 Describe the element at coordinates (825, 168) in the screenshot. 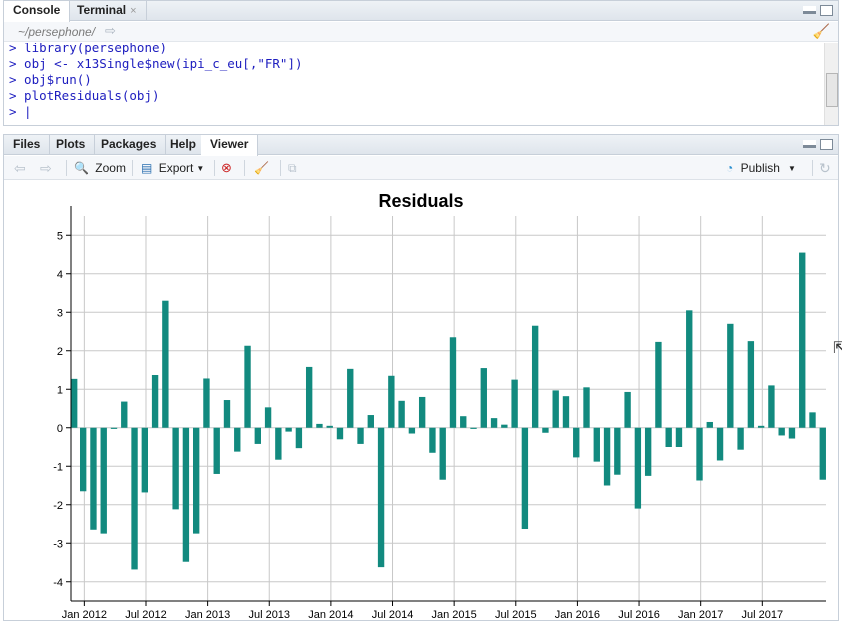

I see `refresh-icon: ↻` at that location.